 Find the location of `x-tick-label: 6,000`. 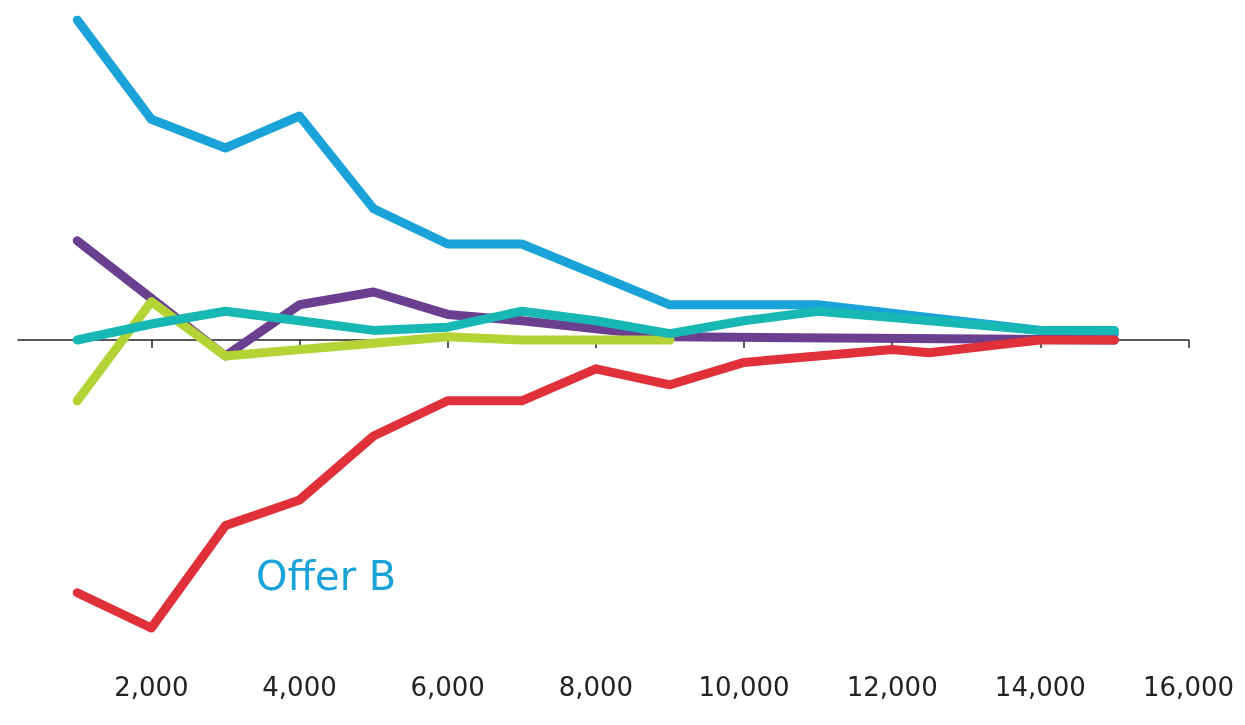

x-tick-label: 6,000 is located at coordinates (447, 687).